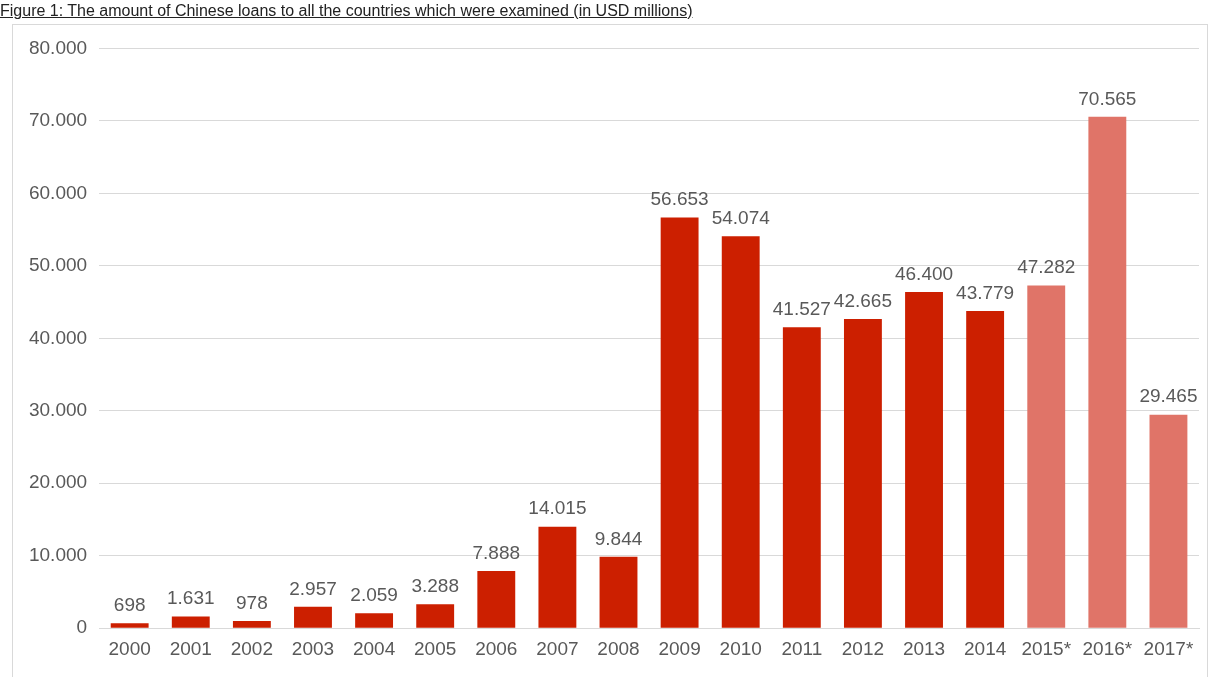 The image size is (1208, 677). What do you see at coordinates (129, 648) in the screenshot?
I see `x-tick-label: 2000` at bounding box center [129, 648].